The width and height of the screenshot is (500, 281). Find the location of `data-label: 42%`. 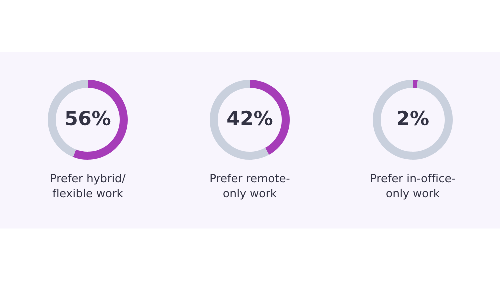

data-label: 42% is located at coordinates (250, 118).